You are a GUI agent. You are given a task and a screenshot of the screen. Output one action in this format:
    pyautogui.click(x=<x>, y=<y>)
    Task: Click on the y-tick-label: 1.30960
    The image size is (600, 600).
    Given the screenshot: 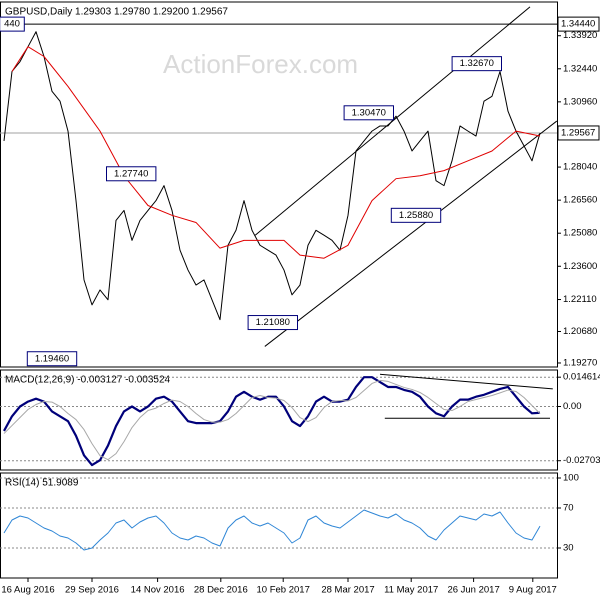 What is the action you would take?
    pyautogui.click(x=580, y=101)
    